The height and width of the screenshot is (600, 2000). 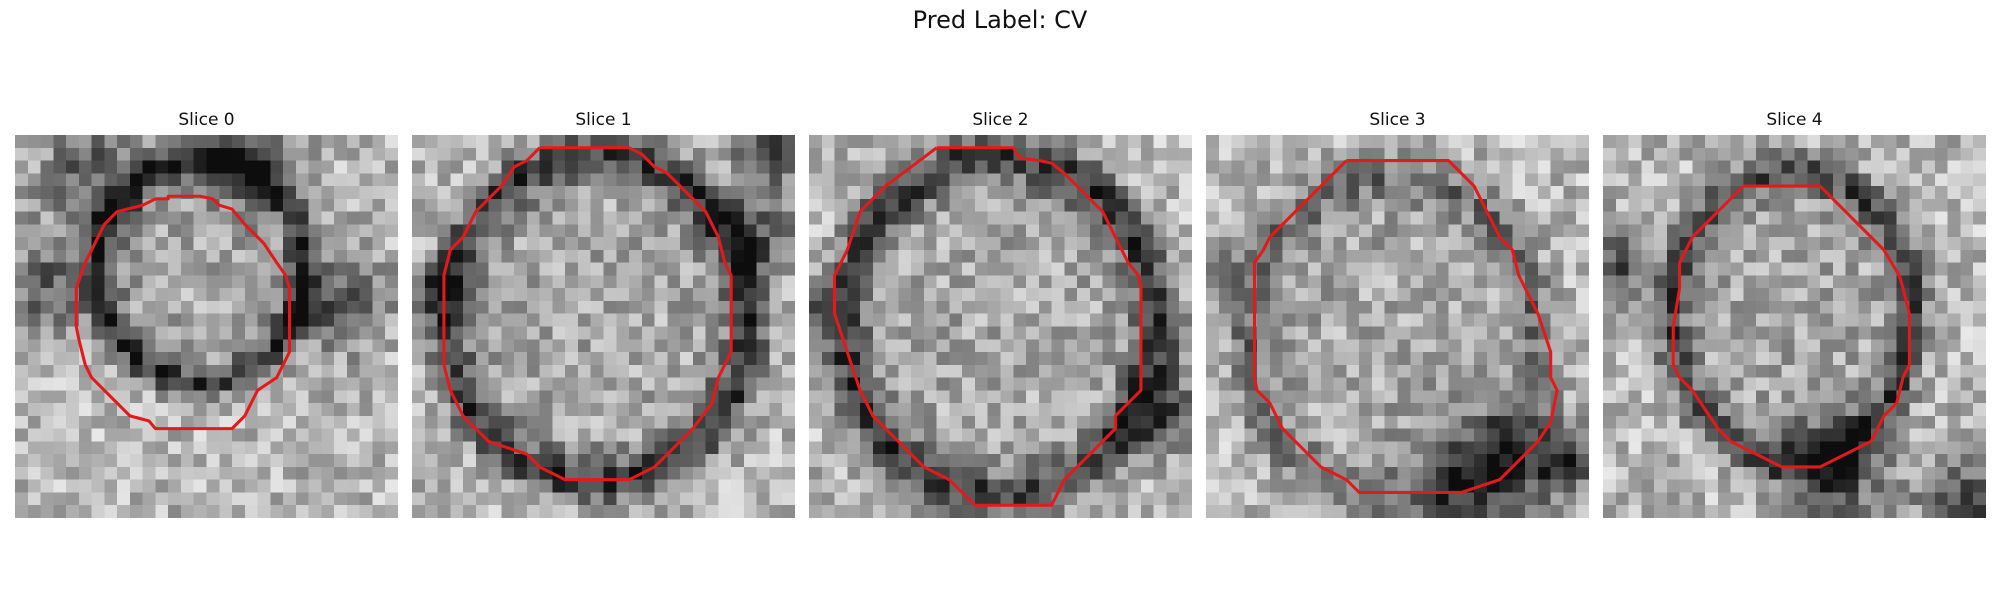 I want to click on slice-title-2: Slice 2, so click(x=1000, y=120).